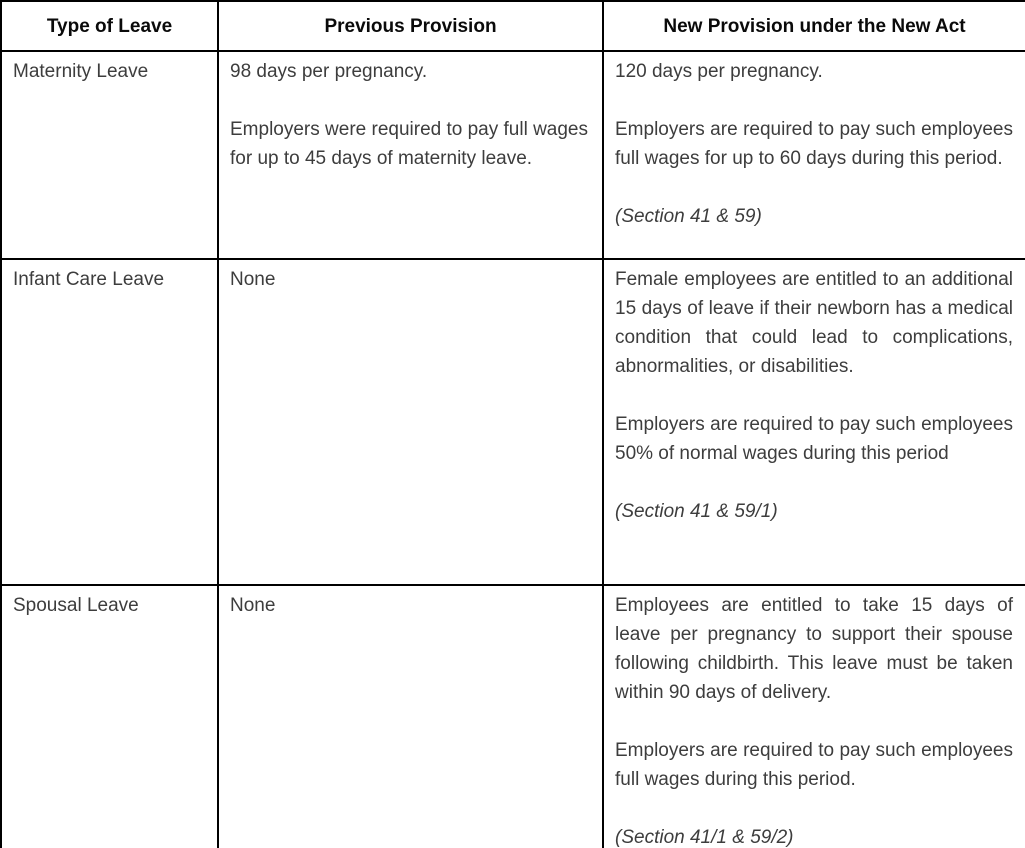 This screenshot has width=1025, height=848. What do you see at coordinates (109, 155) in the screenshot?
I see `cell-leave-type: Maternity Leave` at bounding box center [109, 155].